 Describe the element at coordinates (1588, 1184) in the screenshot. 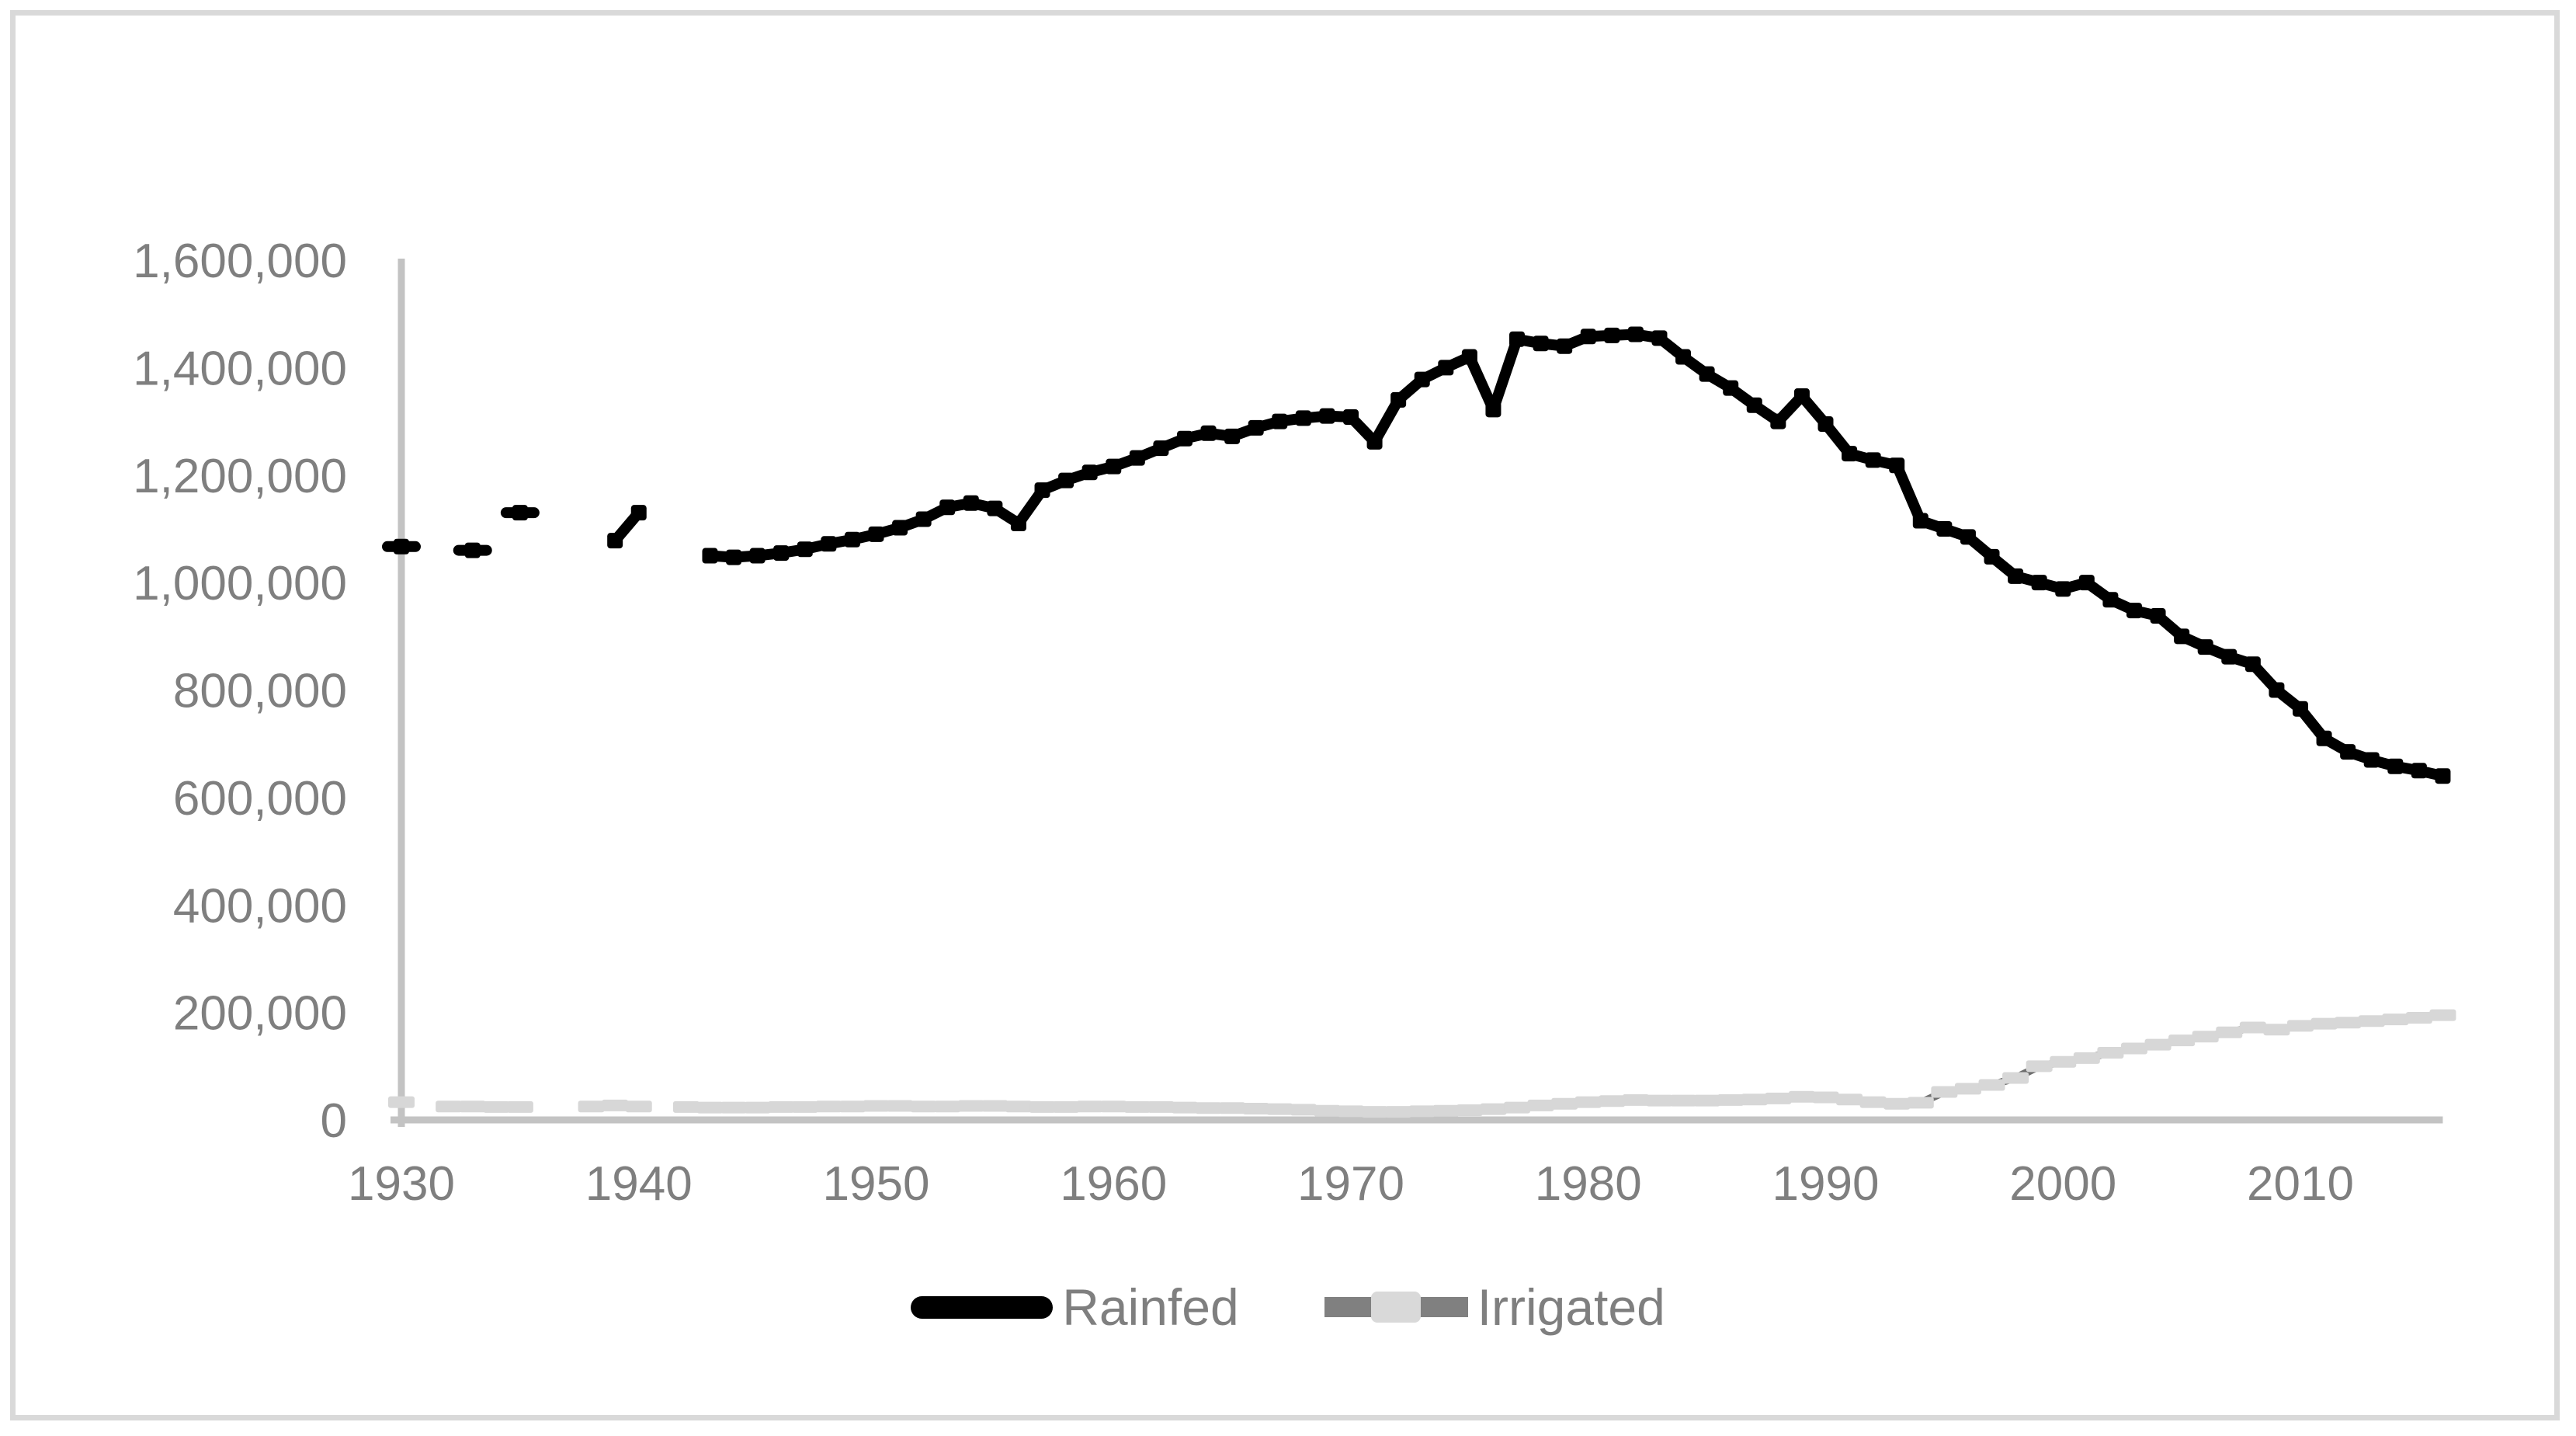

I see `x-tick-label: 1980` at that location.